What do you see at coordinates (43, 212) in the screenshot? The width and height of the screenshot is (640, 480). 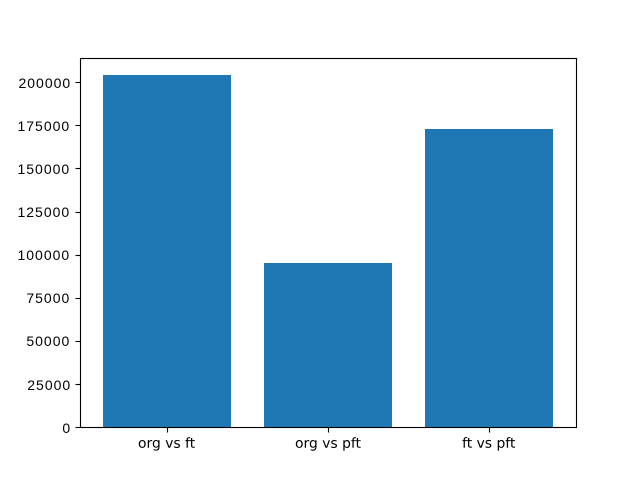 I see `svg-text: 125000` at bounding box center [43, 212].